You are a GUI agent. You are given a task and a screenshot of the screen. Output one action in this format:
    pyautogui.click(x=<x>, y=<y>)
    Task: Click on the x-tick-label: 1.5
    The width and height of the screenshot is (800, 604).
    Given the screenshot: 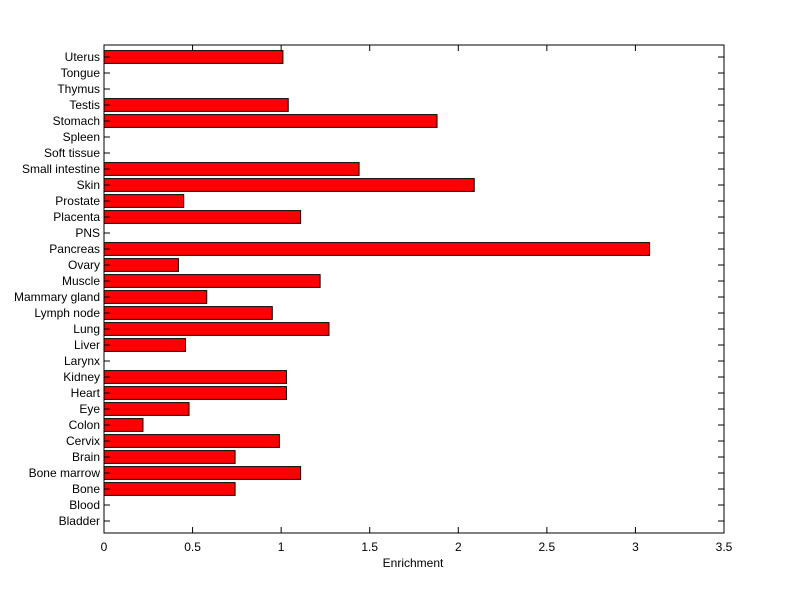 What is the action you would take?
    pyautogui.click(x=369, y=547)
    